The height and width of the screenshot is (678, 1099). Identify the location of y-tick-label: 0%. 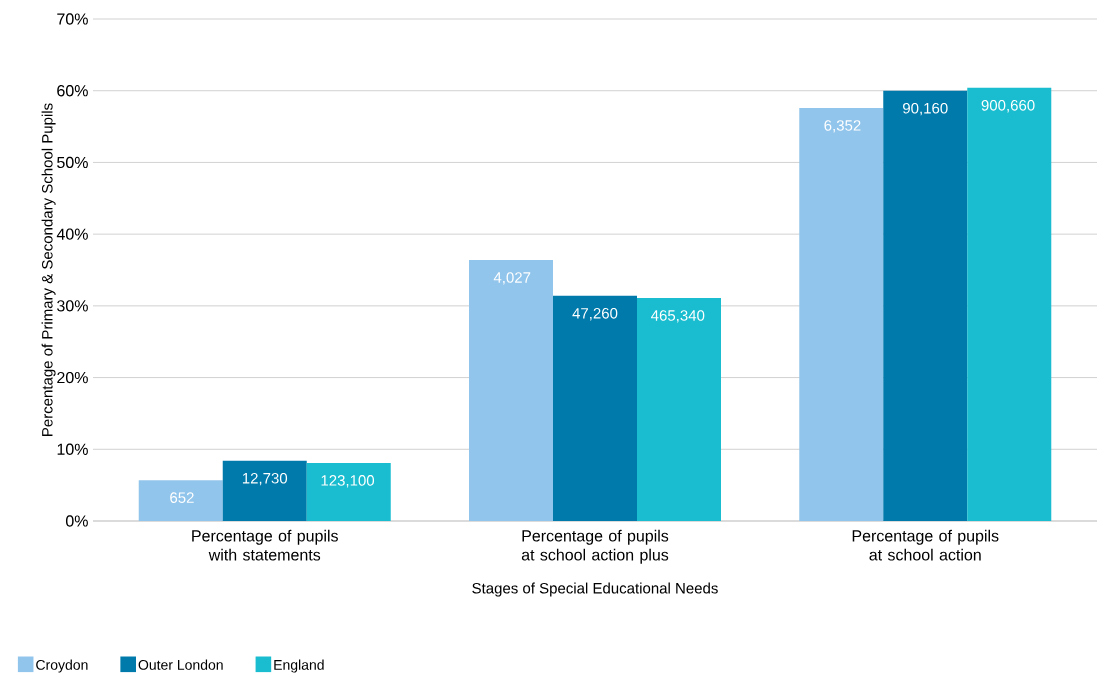
(76, 521).